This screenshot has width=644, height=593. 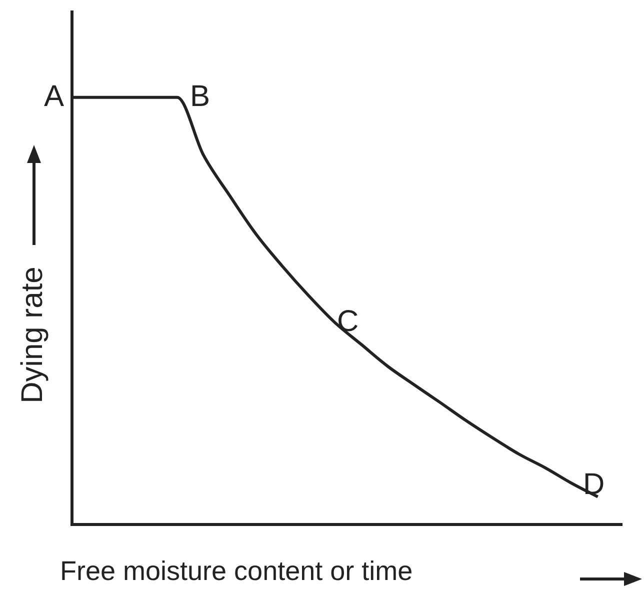 I want to click on text: A, so click(x=54, y=97).